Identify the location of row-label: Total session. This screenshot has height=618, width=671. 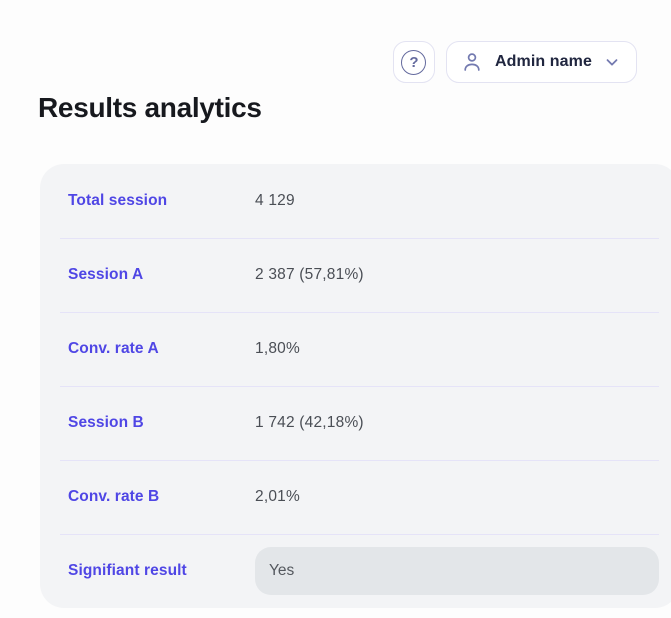
(118, 200).